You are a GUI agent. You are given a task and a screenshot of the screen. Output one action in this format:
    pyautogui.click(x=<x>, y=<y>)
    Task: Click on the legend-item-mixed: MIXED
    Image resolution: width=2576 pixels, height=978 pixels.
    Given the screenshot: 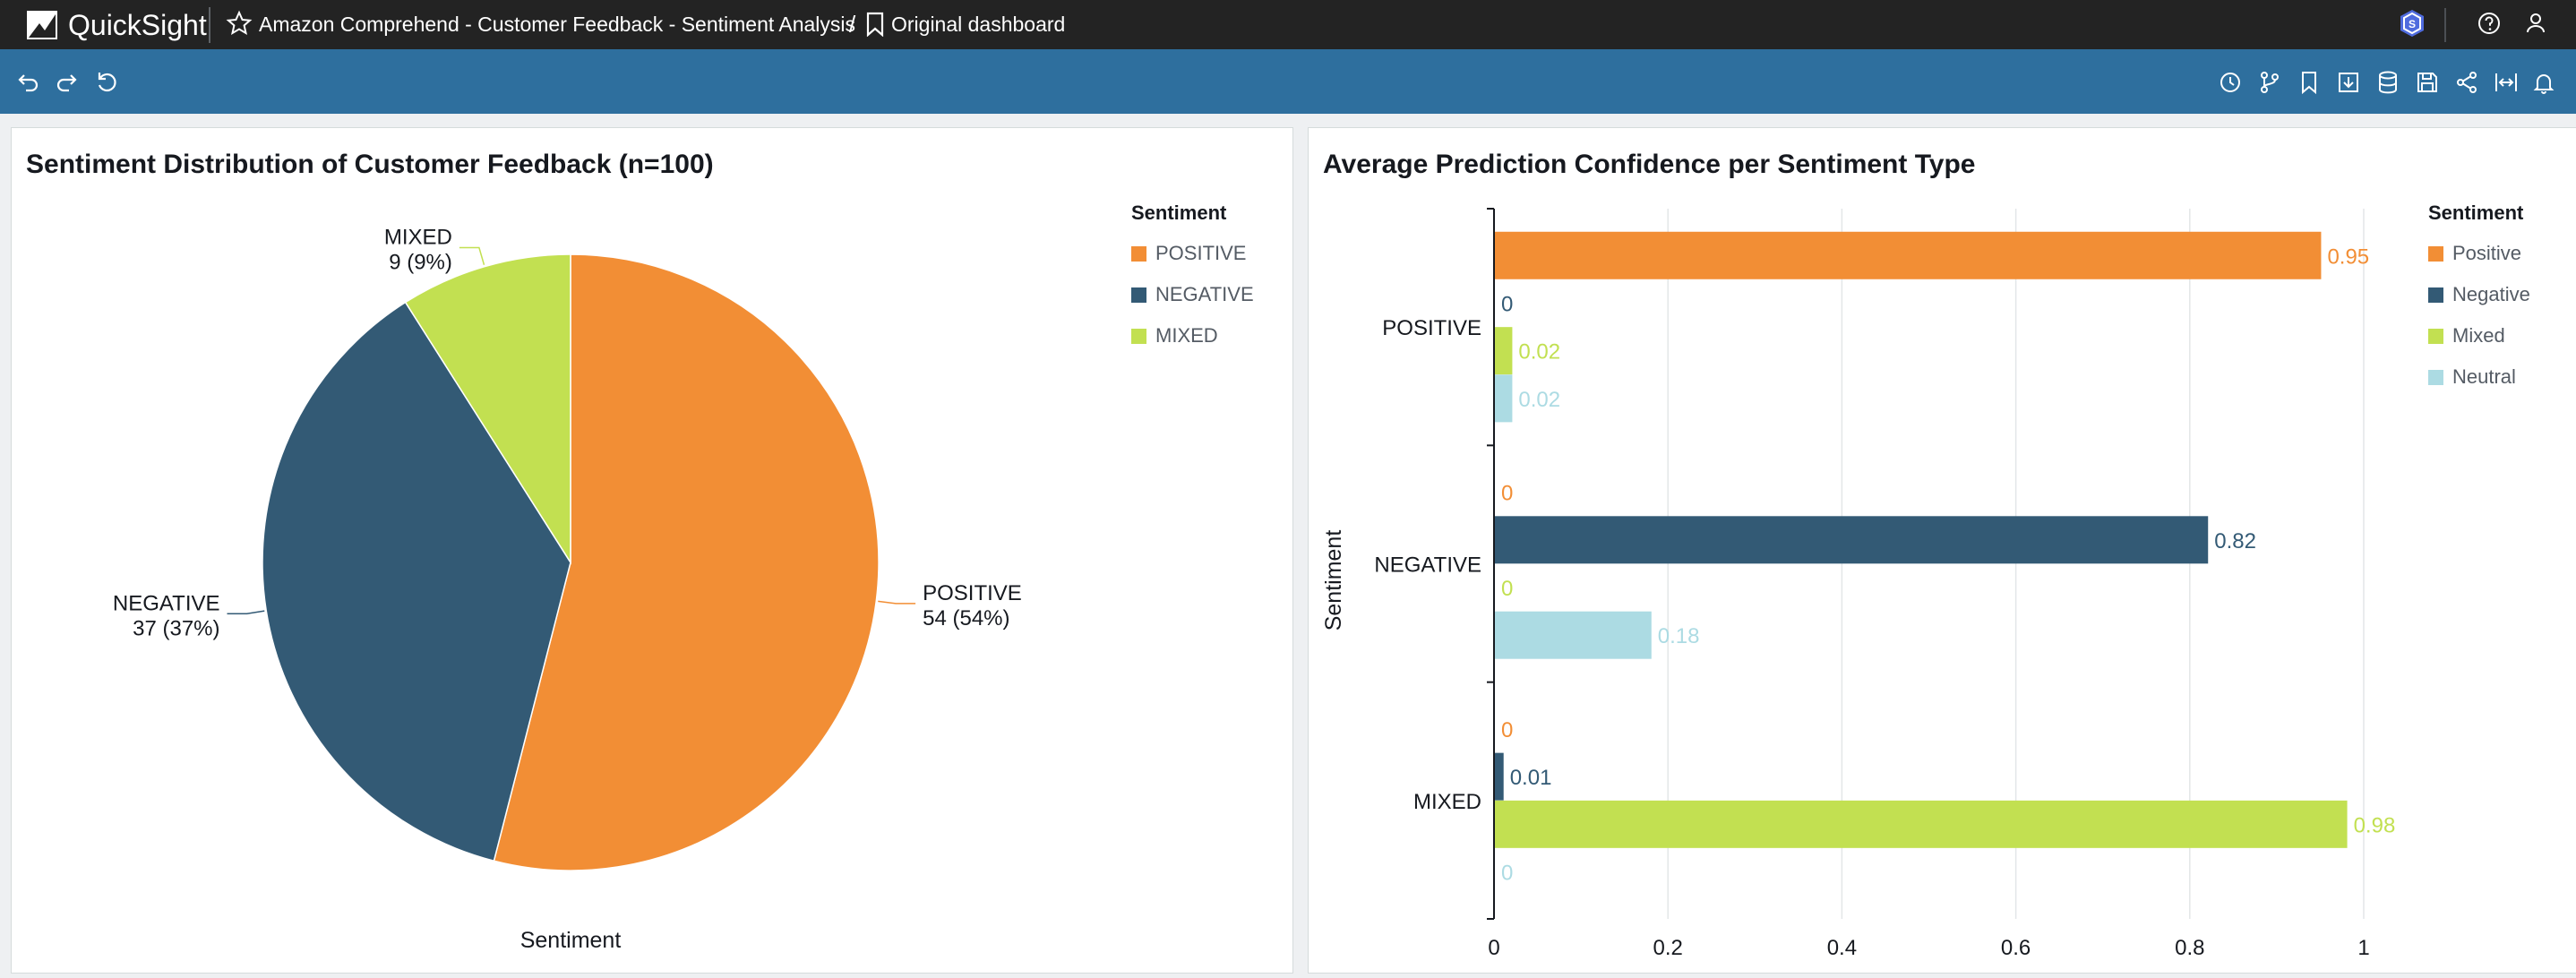 What is the action you would take?
    pyautogui.click(x=1174, y=336)
    